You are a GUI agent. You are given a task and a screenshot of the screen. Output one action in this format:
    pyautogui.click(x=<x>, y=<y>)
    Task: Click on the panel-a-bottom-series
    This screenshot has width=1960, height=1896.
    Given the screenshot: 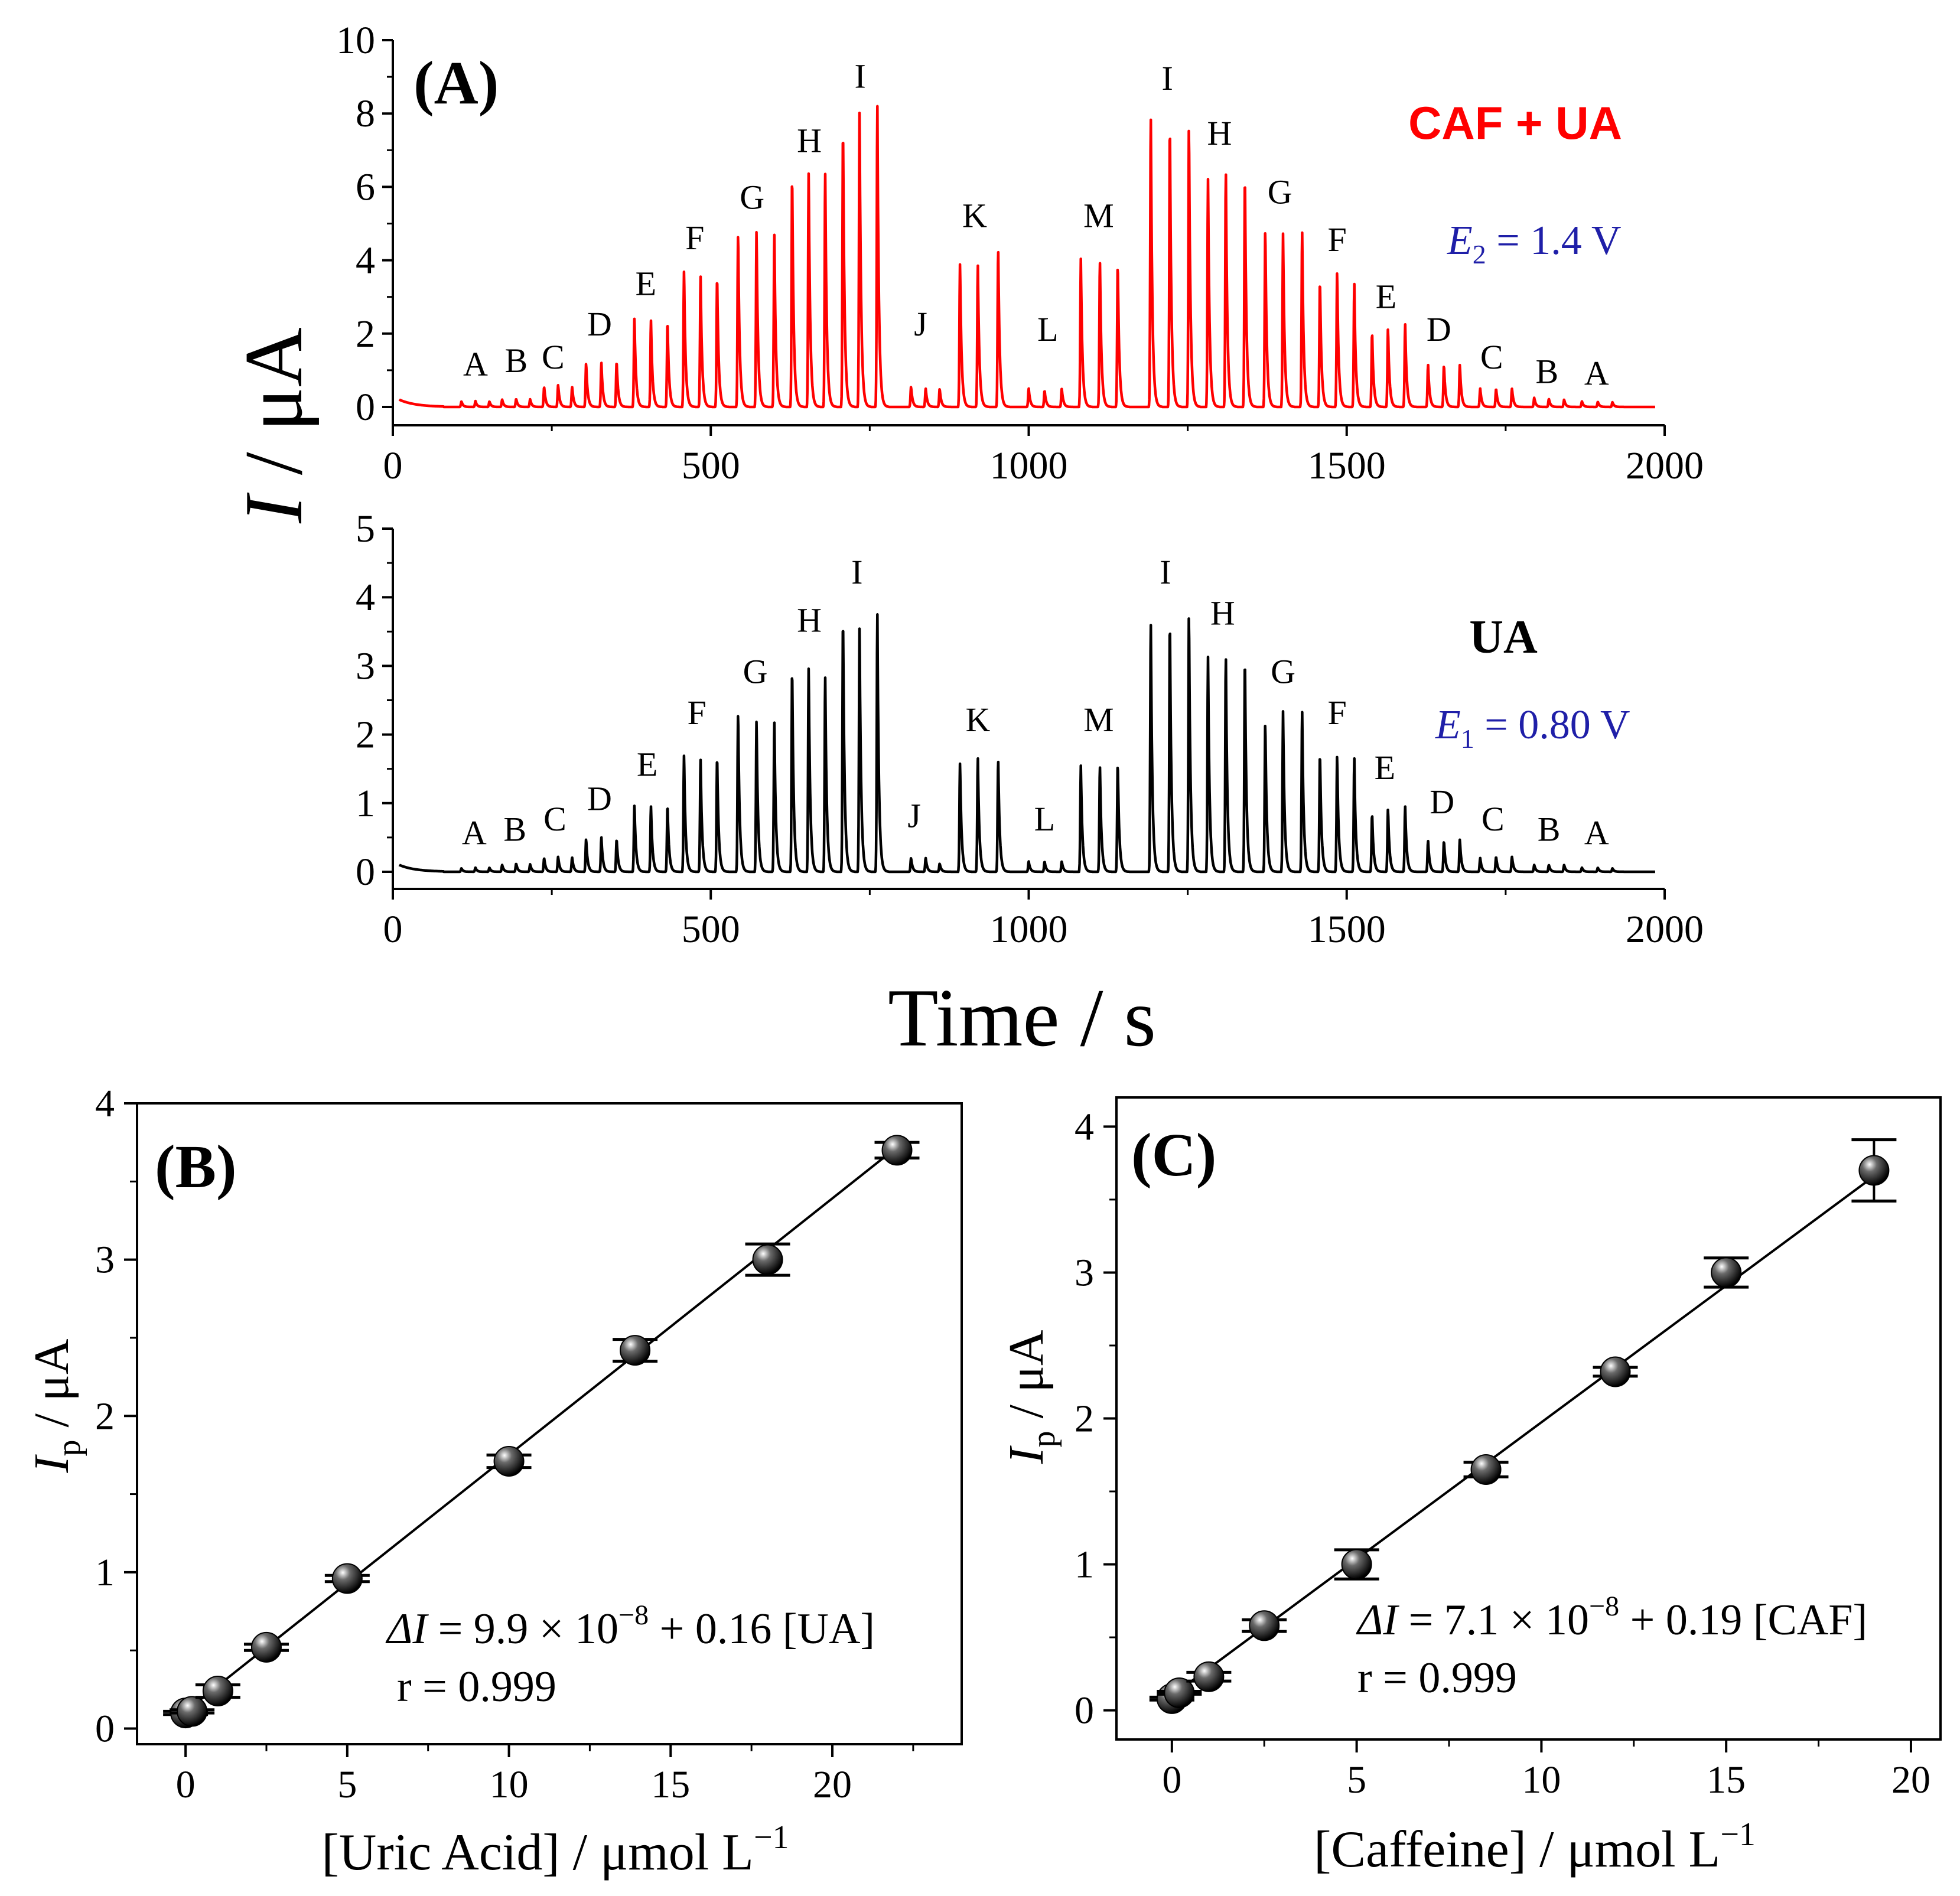 What is the action you would take?
    pyautogui.click(x=1027, y=743)
    